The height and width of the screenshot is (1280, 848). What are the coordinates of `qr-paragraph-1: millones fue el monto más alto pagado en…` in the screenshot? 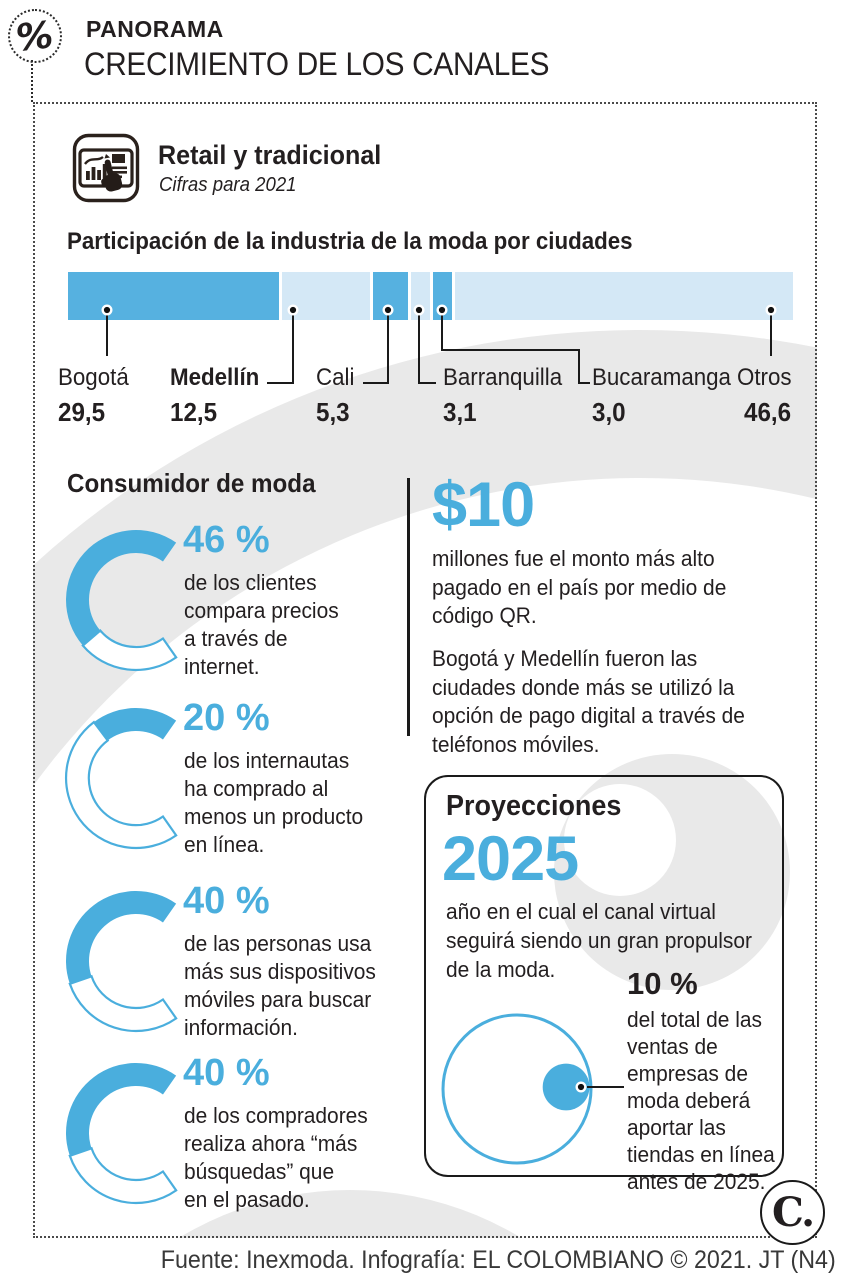 It's located at (579, 587).